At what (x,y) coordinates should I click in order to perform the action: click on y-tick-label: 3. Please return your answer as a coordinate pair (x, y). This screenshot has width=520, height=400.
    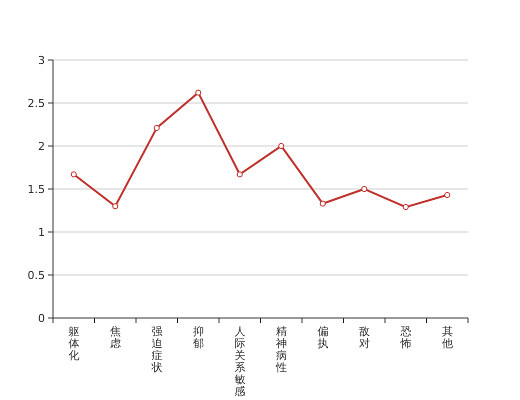
    Looking at the image, I should click on (41, 60).